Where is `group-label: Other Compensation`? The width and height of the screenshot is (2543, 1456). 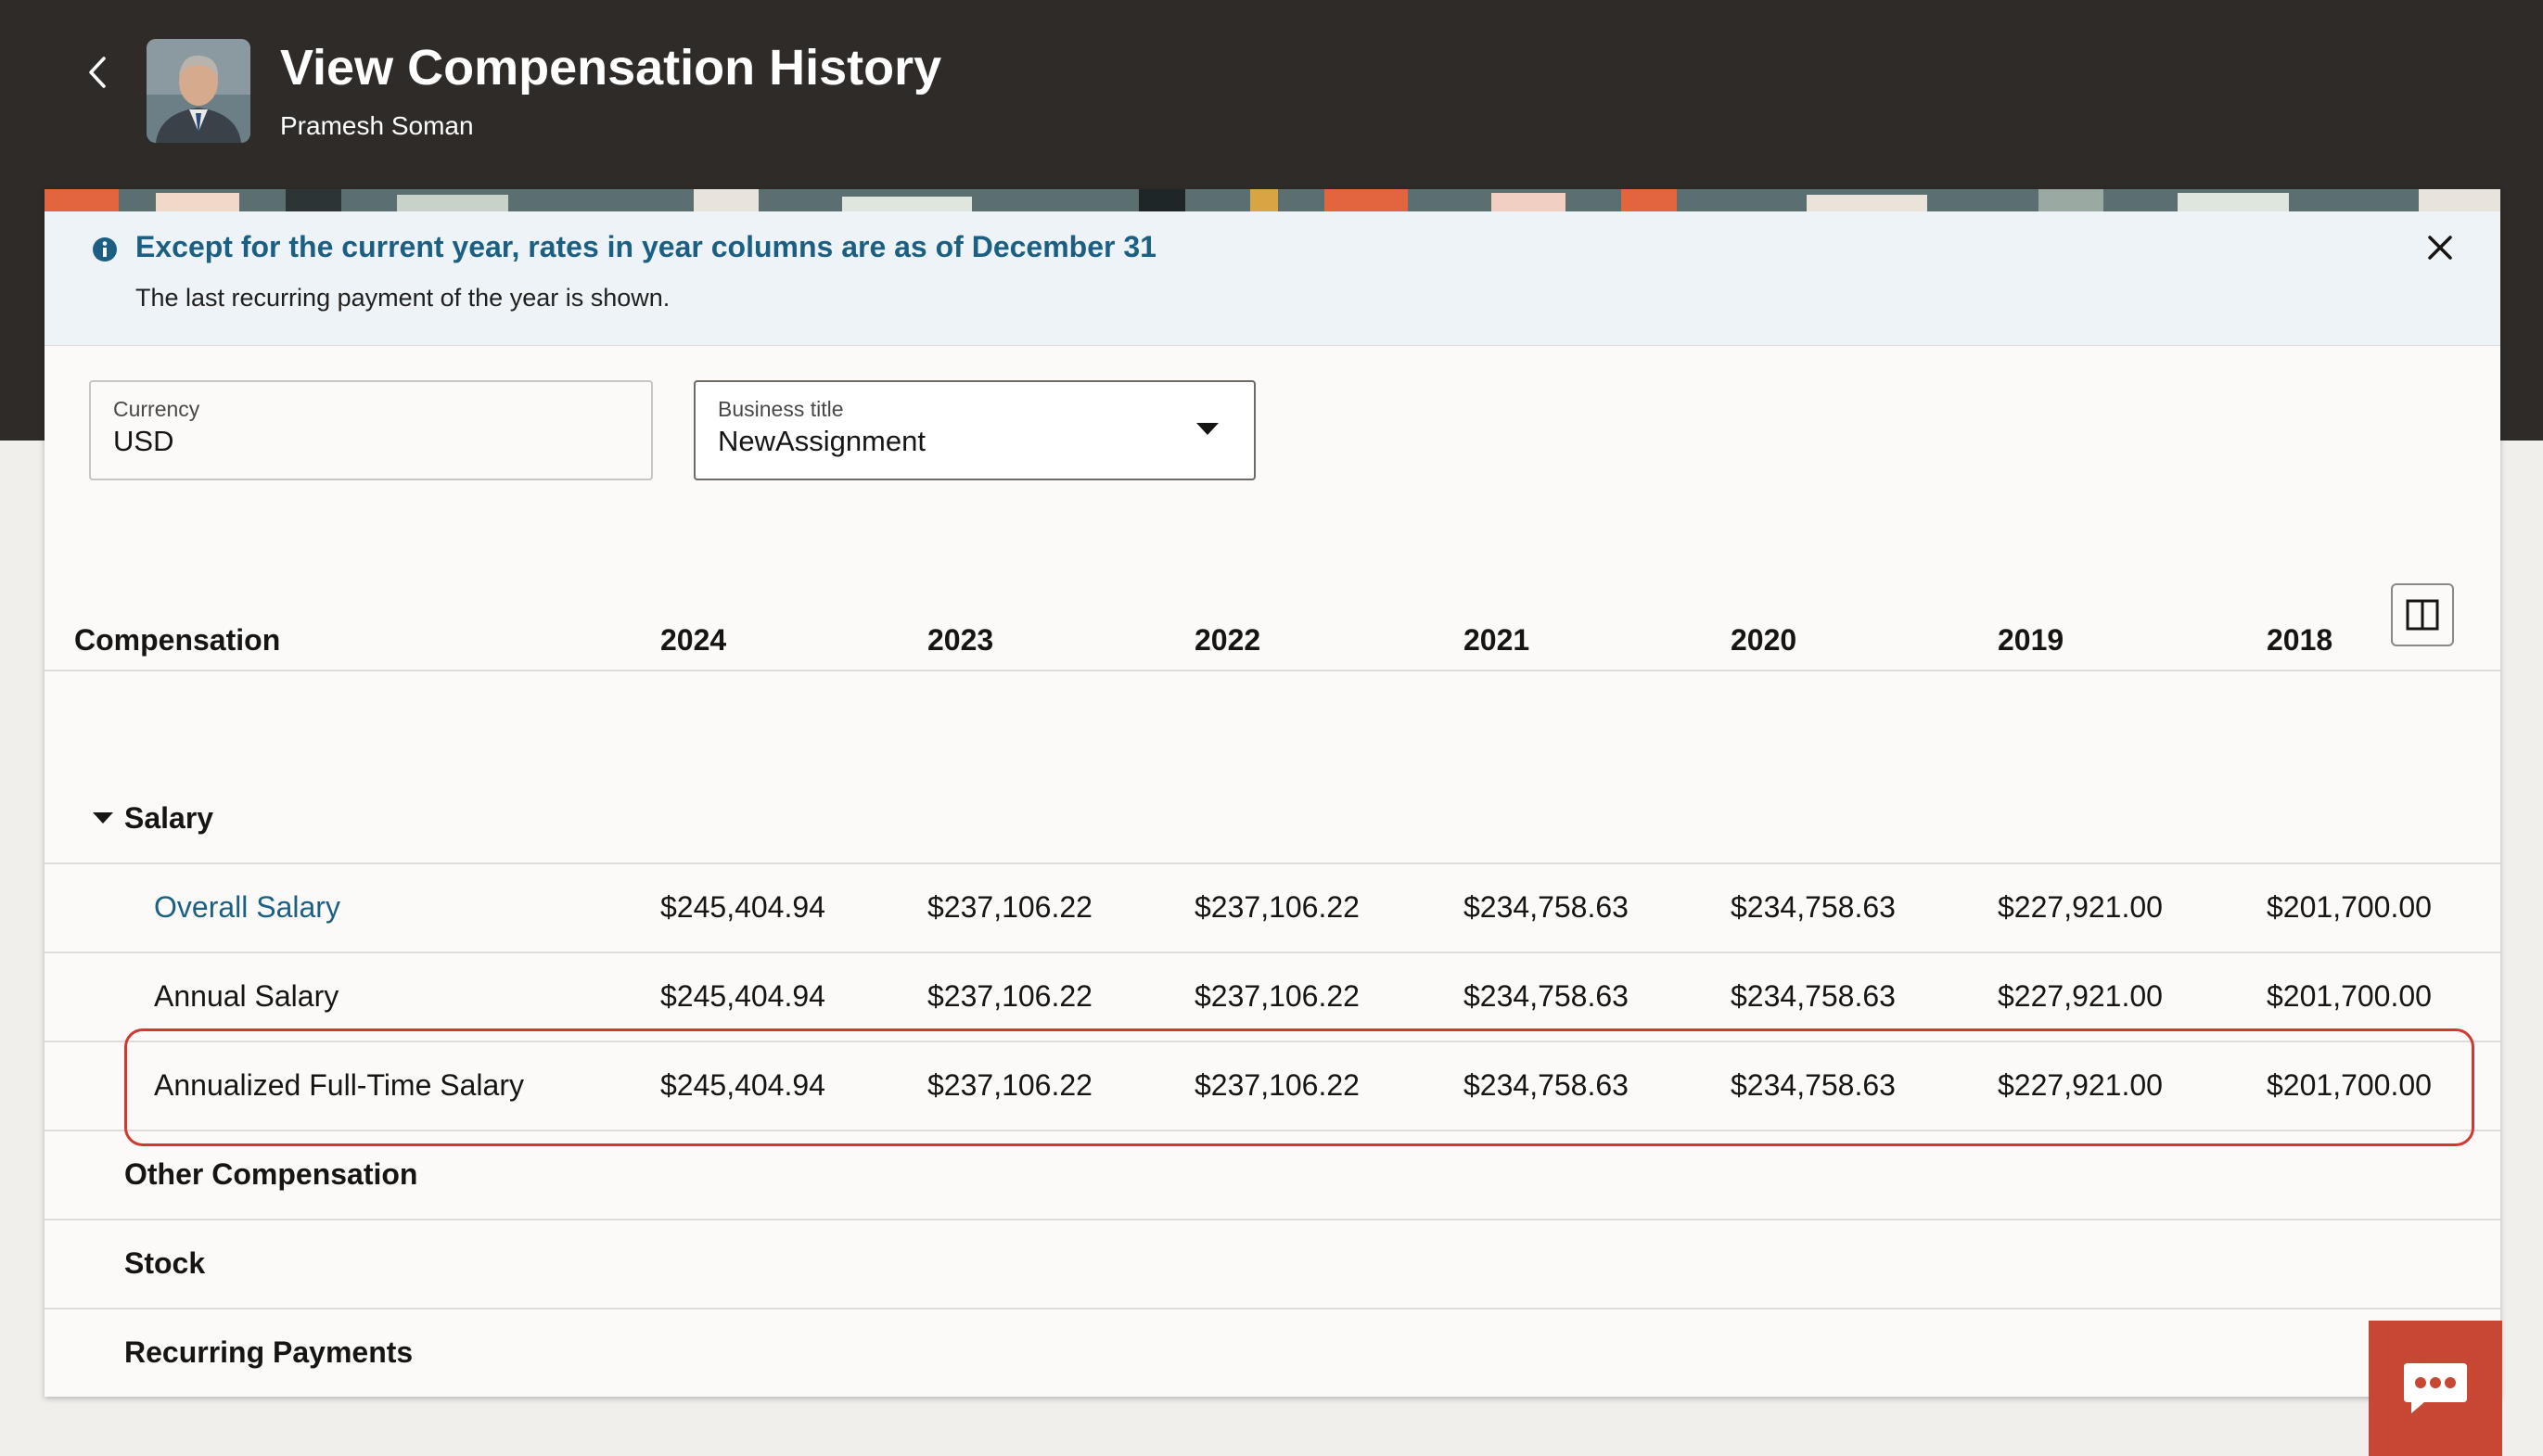
group-label: Other Compensation is located at coordinates (271, 1174).